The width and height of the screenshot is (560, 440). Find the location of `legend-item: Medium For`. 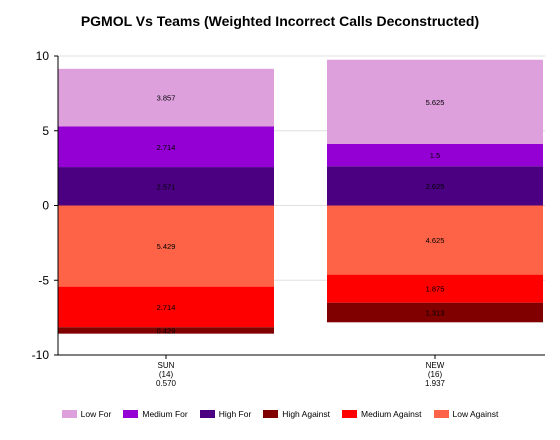

legend-item: Medium For is located at coordinates (155, 414).